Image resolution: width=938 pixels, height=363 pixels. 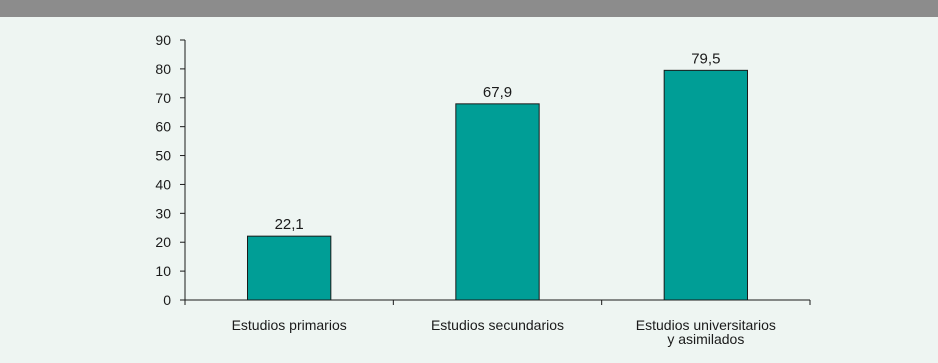 I want to click on y-tick-label: 80, so click(x=163, y=69).